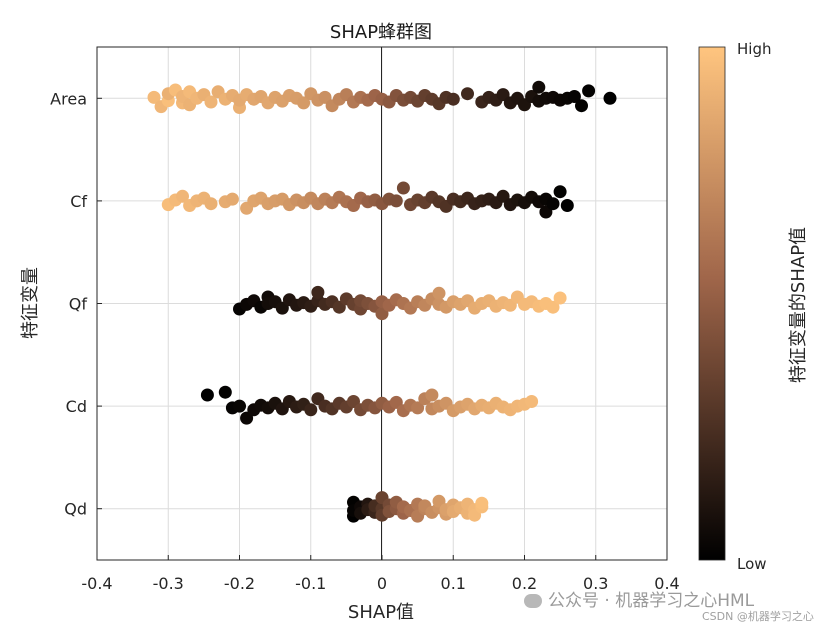  What do you see at coordinates (30, 303) in the screenshot?
I see `y-axis-label: 特征变量` at bounding box center [30, 303].